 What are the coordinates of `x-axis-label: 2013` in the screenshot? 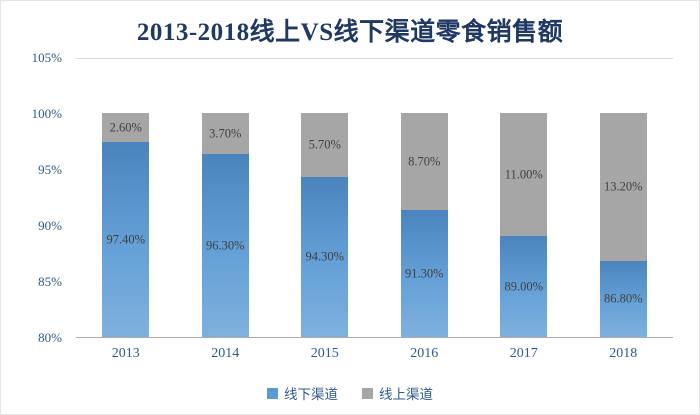 It's located at (125, 353).